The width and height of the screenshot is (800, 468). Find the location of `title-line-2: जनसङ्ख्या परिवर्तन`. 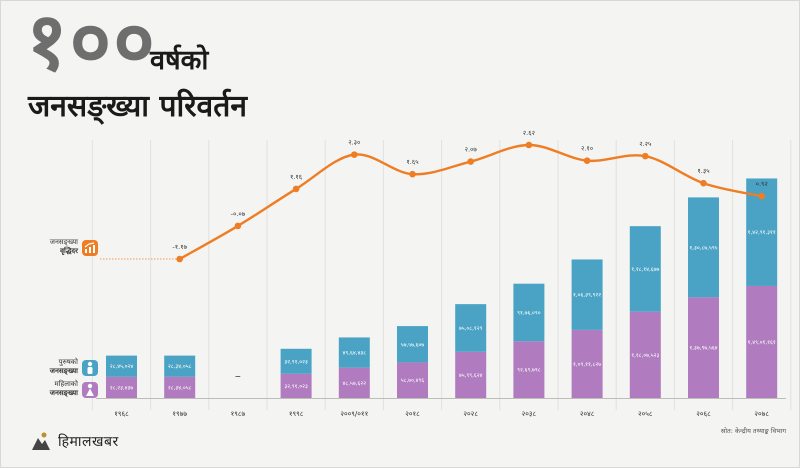

title-line-2: जनसङ्ख्या परिवर्तन is located at coordinates (137, 106).